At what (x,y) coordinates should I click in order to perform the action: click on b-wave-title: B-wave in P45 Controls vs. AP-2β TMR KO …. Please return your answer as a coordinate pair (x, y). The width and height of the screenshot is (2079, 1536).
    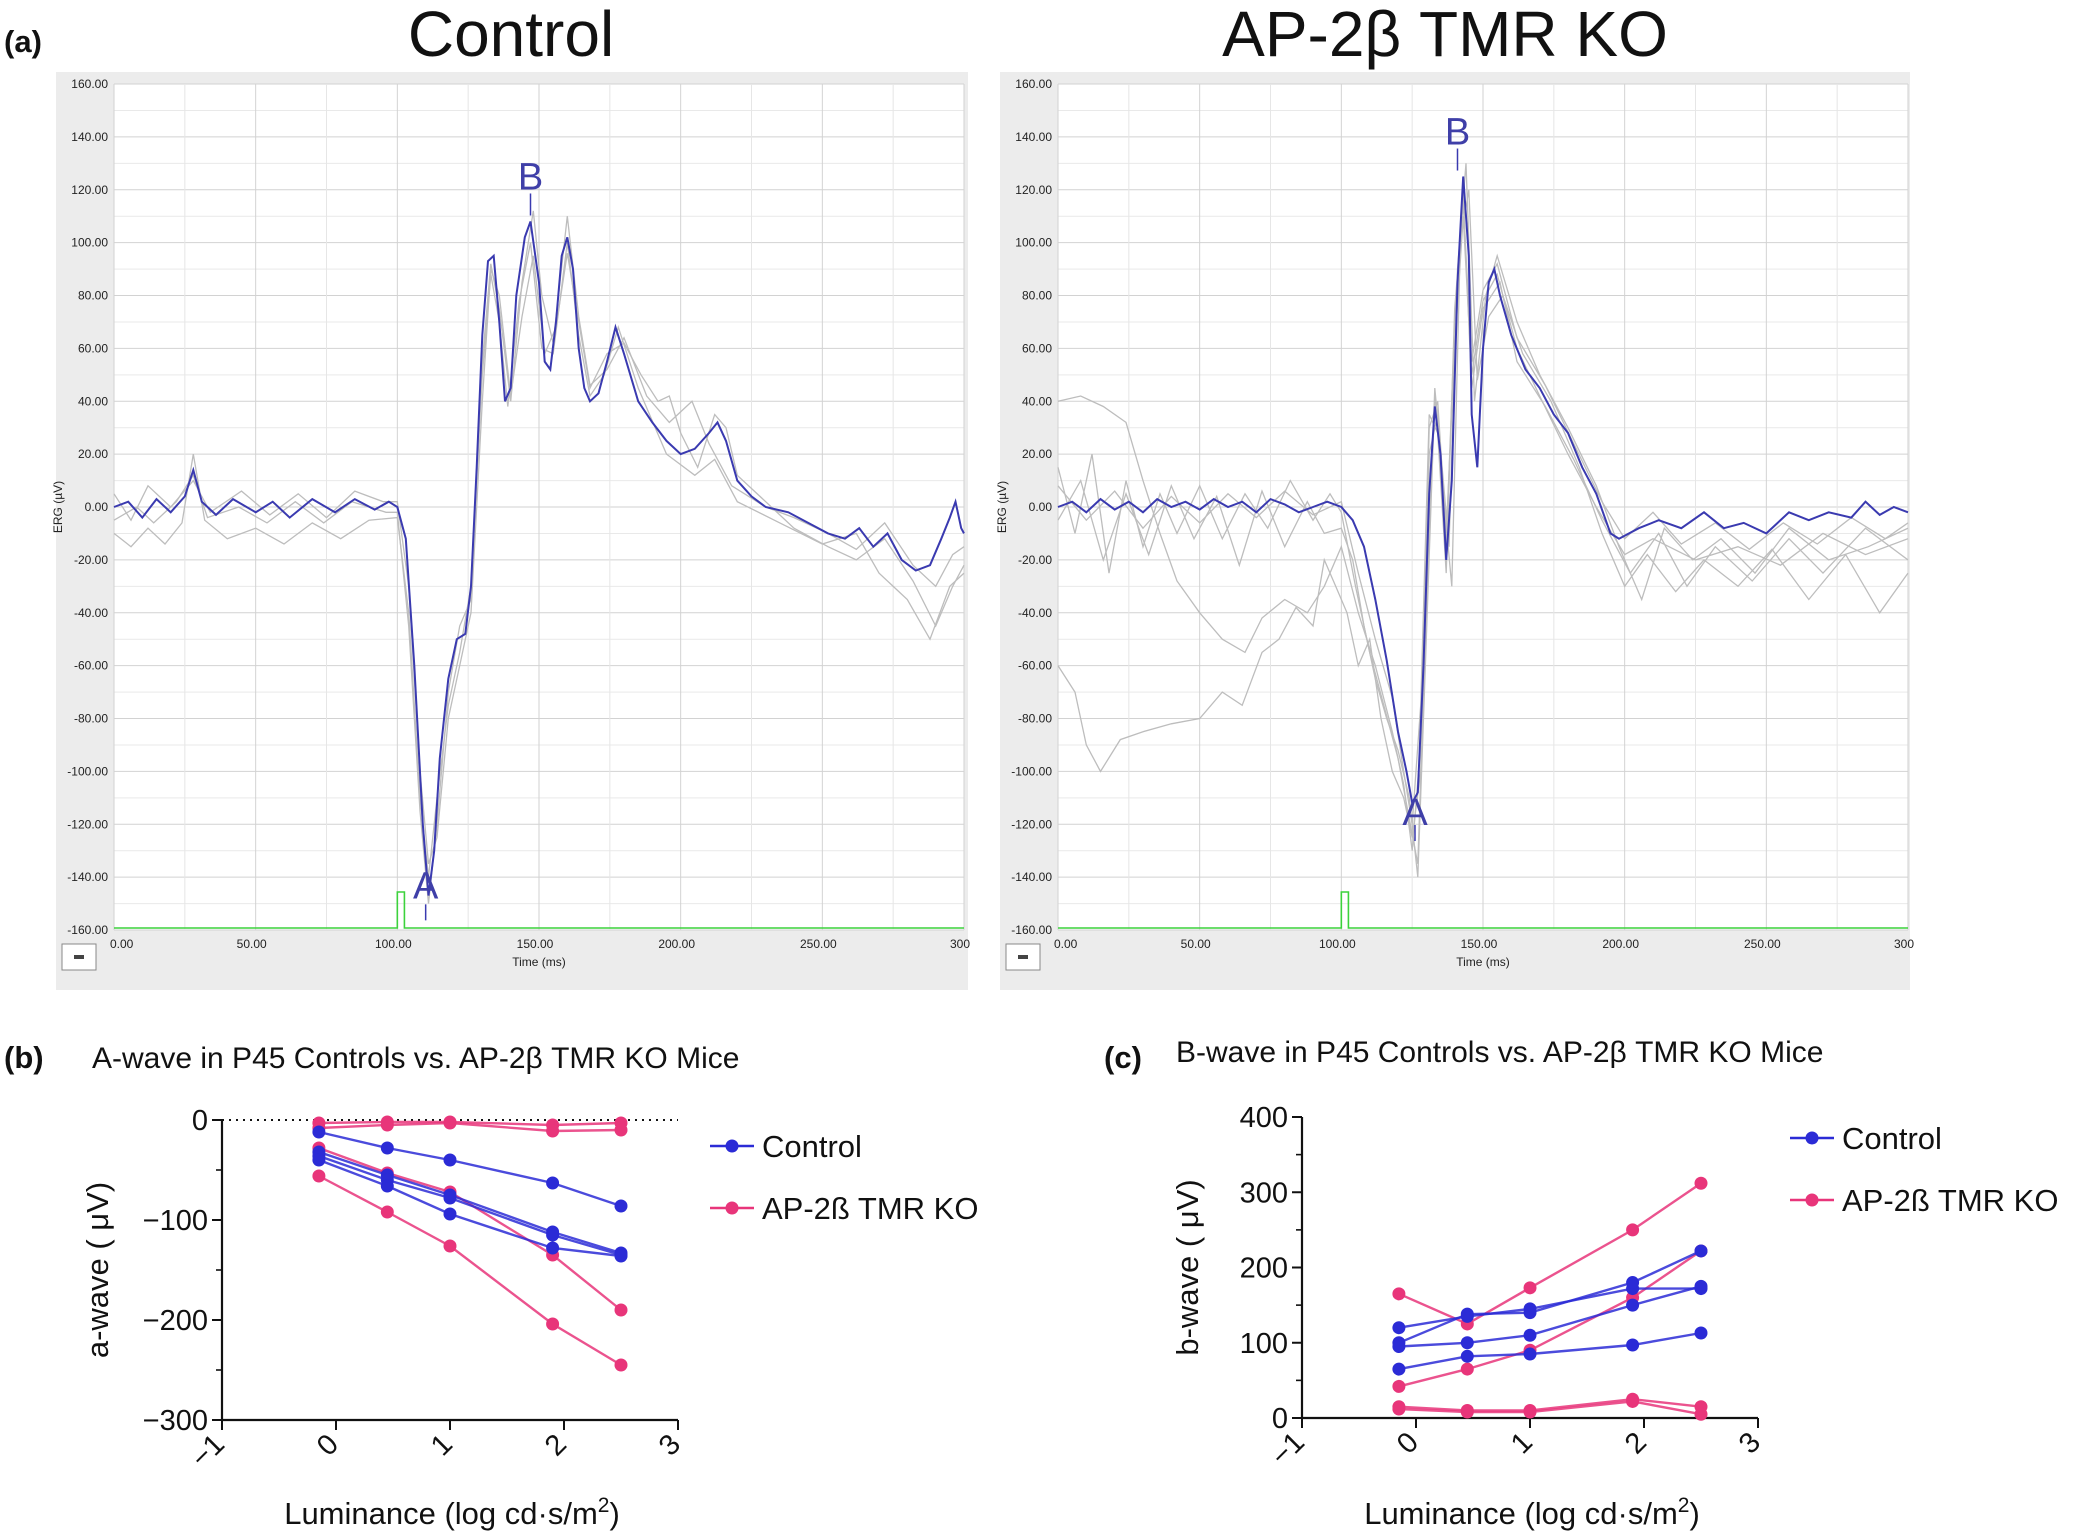
    Looking at the image, I should click on (1499, 1052).